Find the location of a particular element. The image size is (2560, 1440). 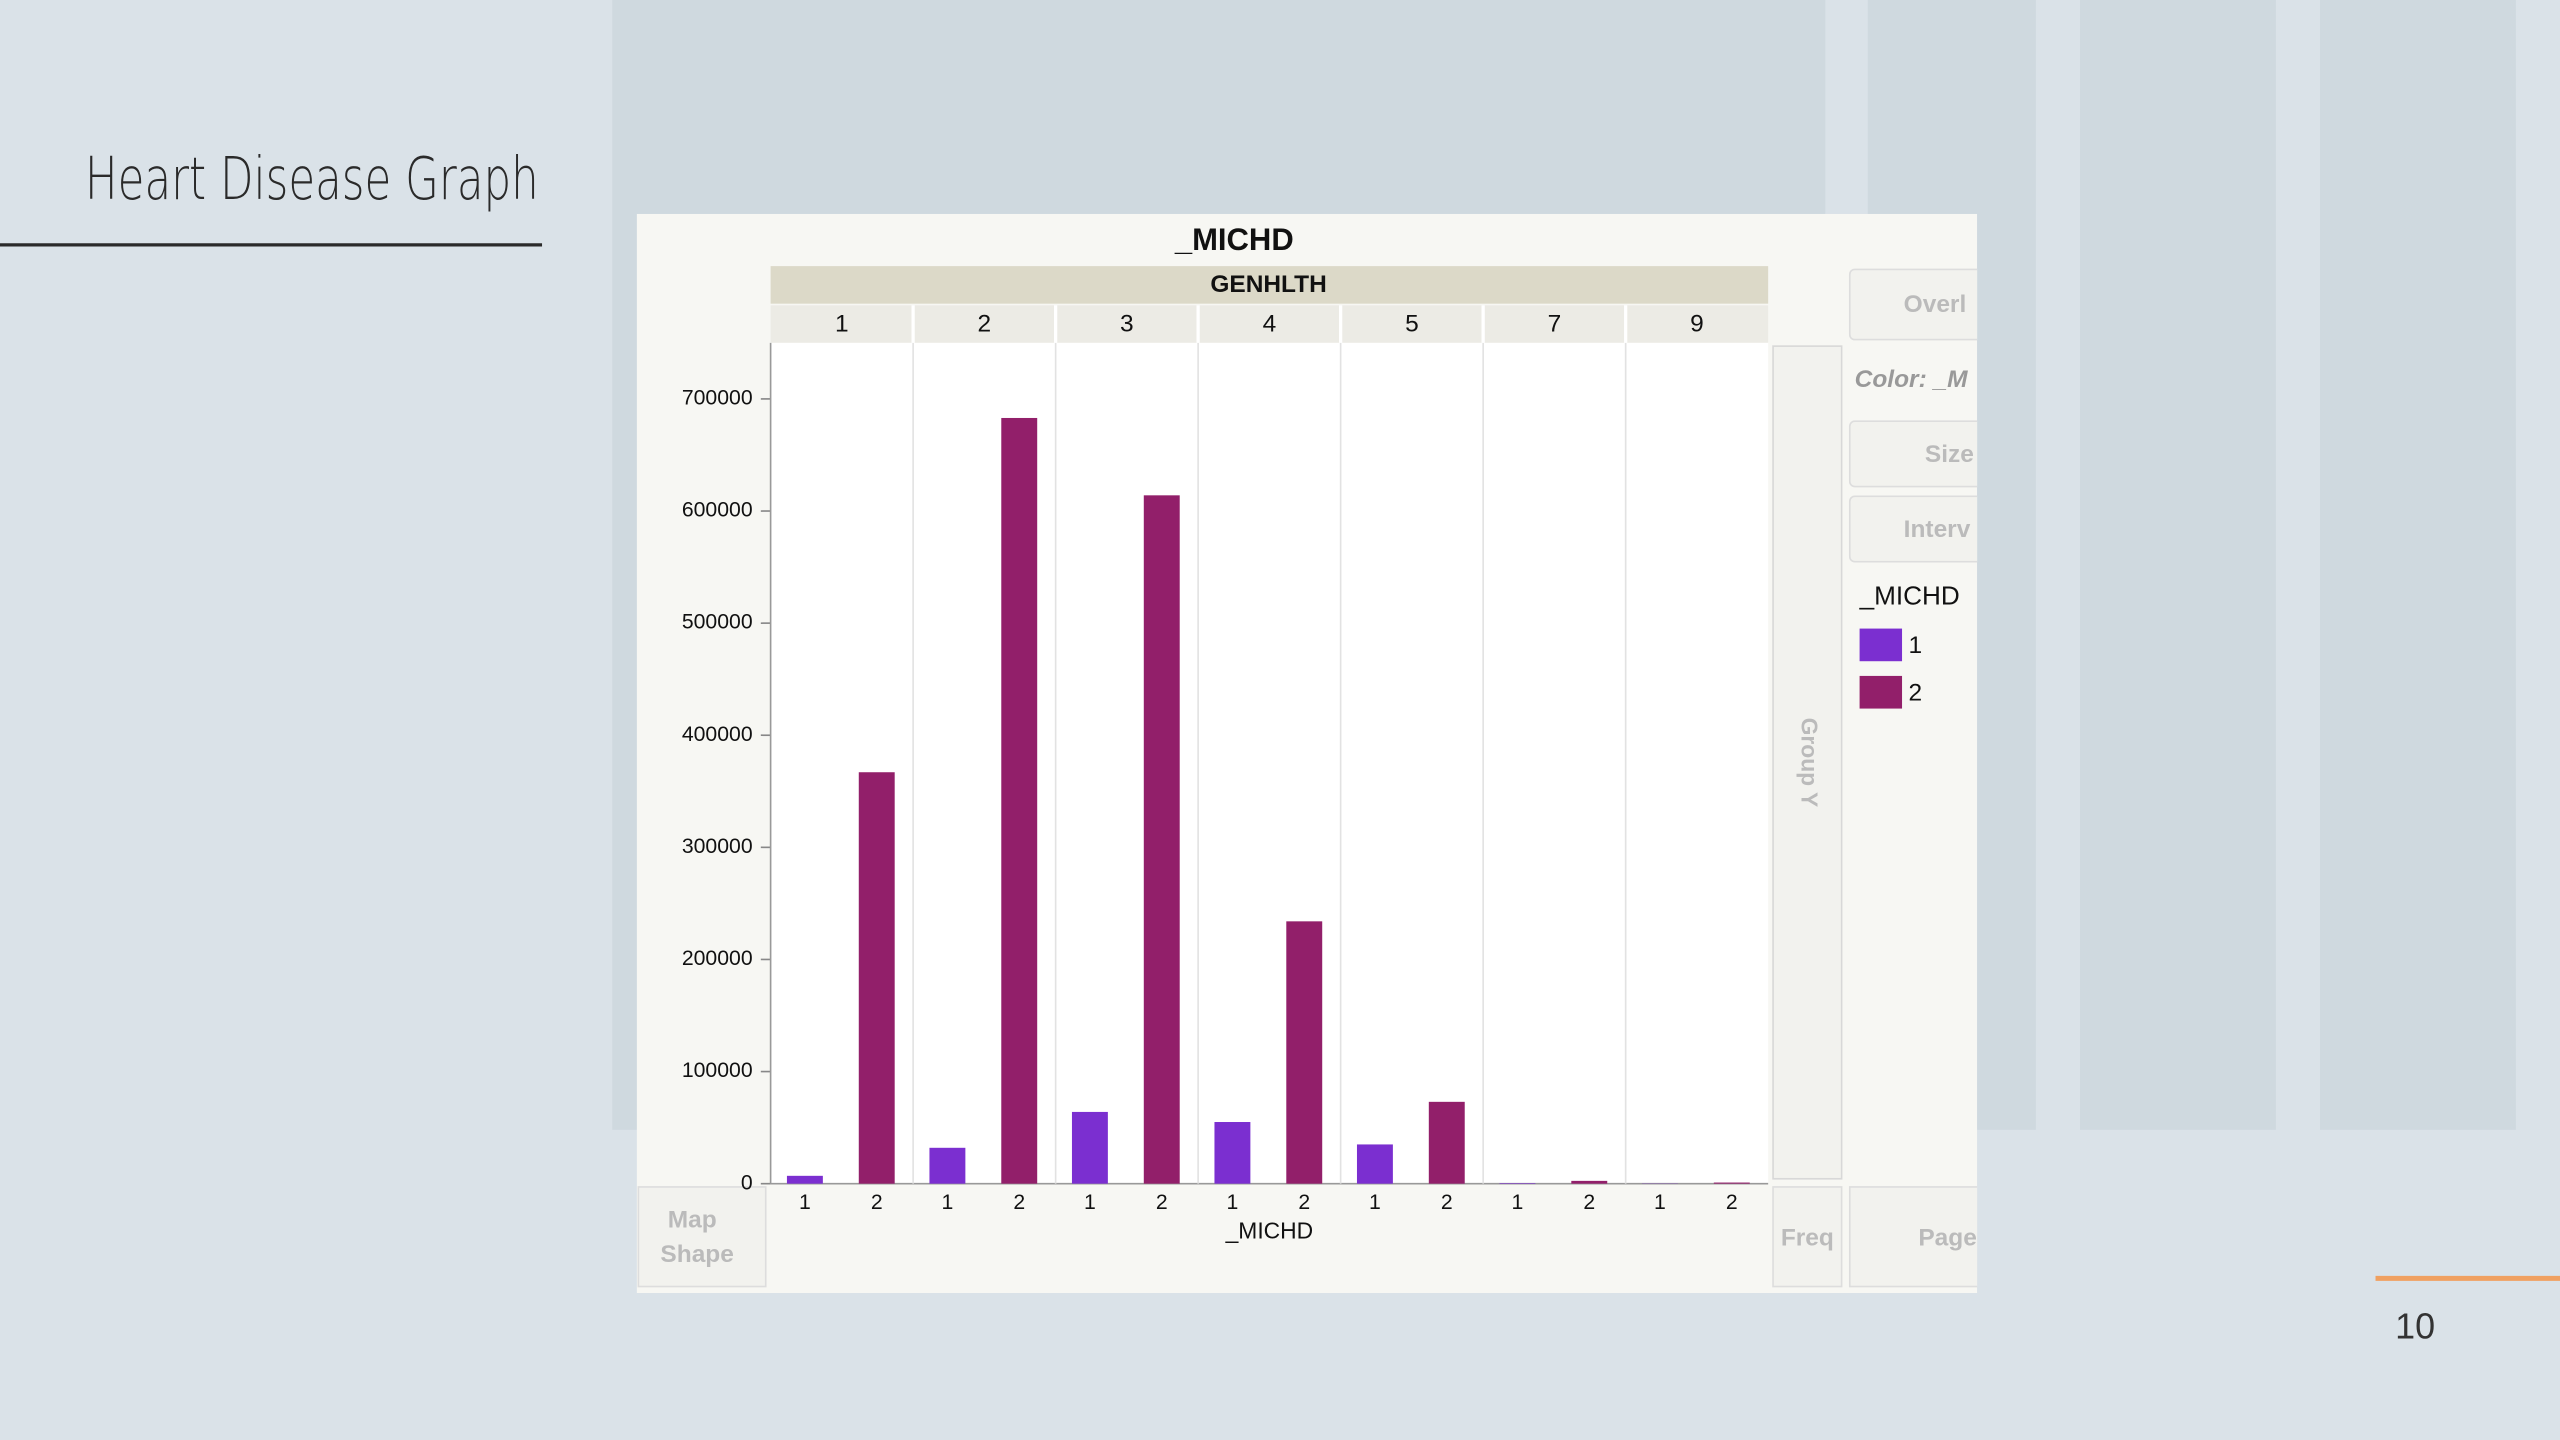

group-tick-label: 4 is located at coordinates (1270, 323).